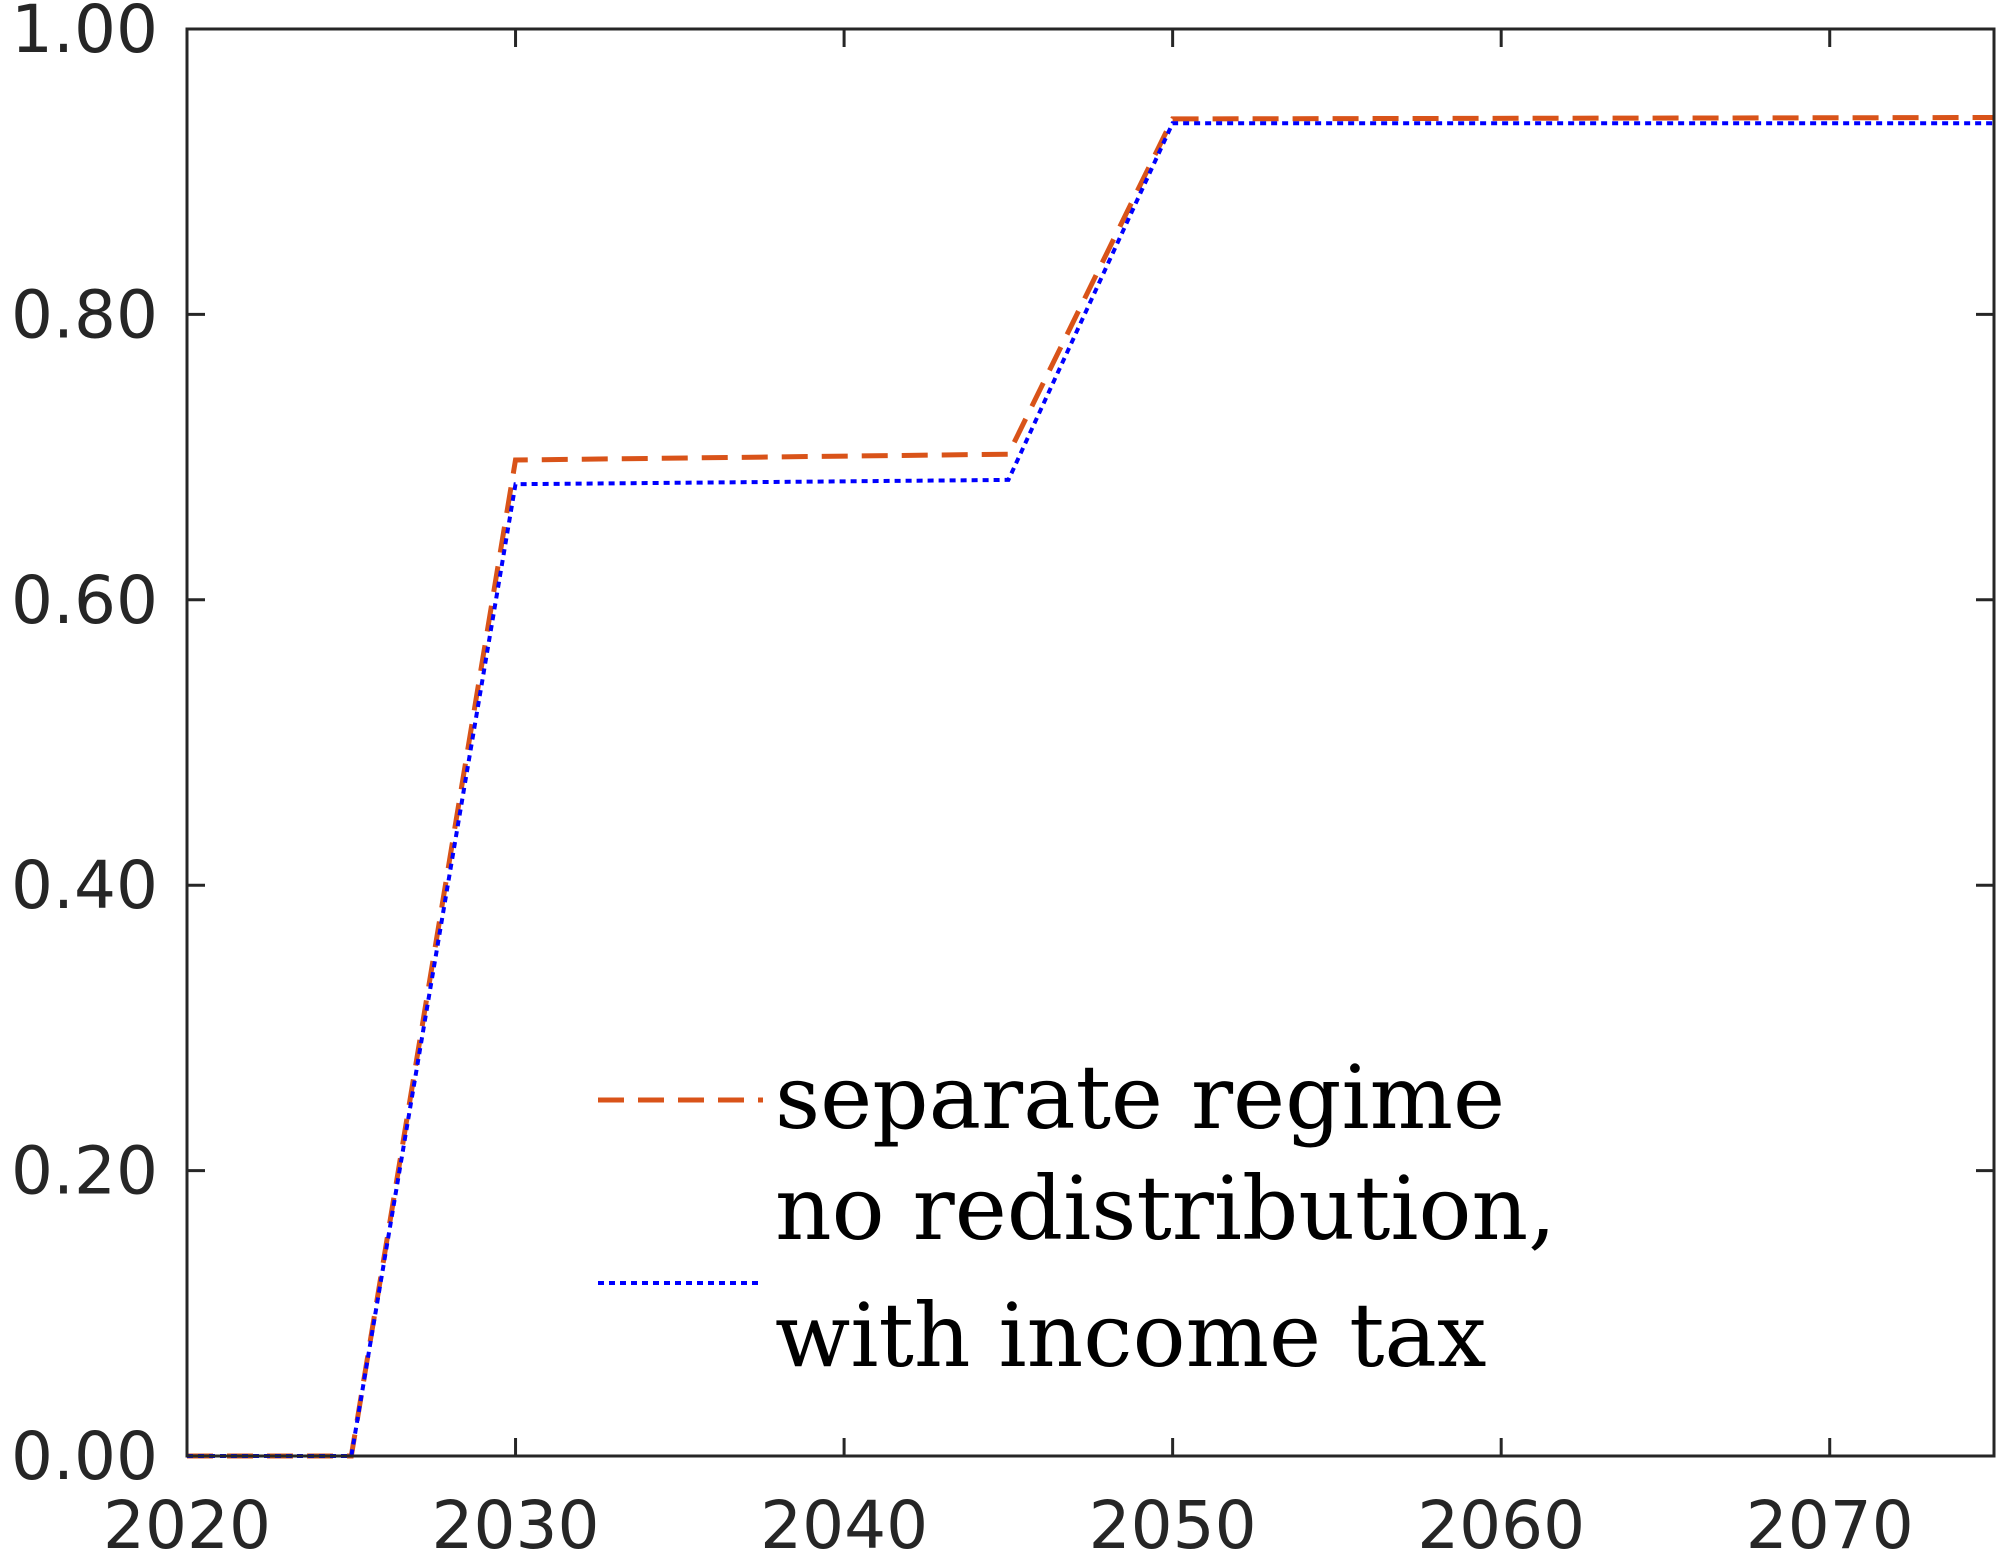 The width and height of the screenshot is (1996, 1554). I want to click on x-tick-label: 2060, so click(1501, 1520).